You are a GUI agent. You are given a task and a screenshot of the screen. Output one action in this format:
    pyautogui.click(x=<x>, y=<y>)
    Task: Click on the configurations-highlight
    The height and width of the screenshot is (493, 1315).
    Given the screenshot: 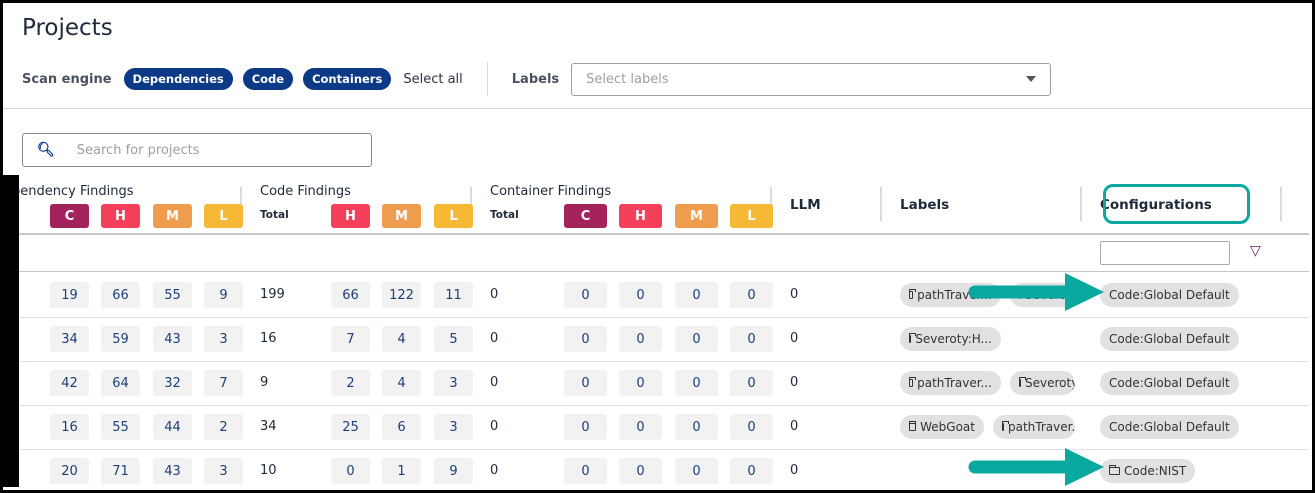 What is the action you would take?
    pyautogui.click(x=1176, y=204)
    